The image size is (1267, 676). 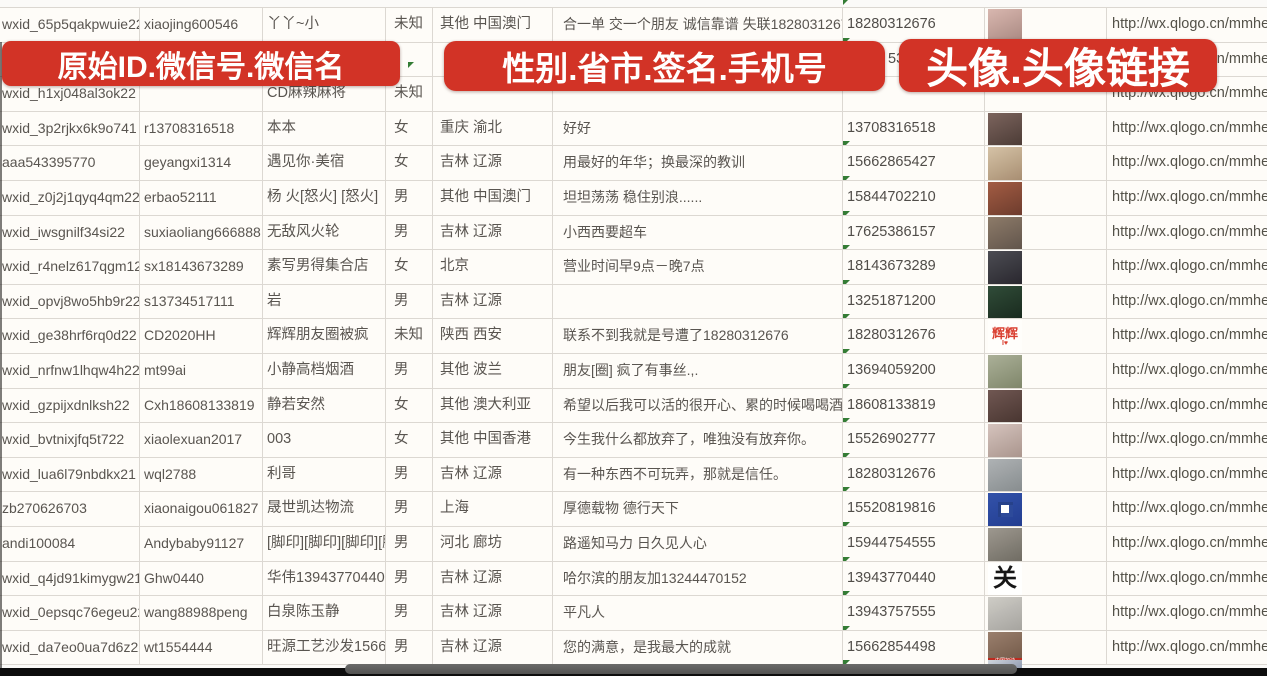 I want to click on cell-name: 无敌风火轮, so click(x=324, y=233).